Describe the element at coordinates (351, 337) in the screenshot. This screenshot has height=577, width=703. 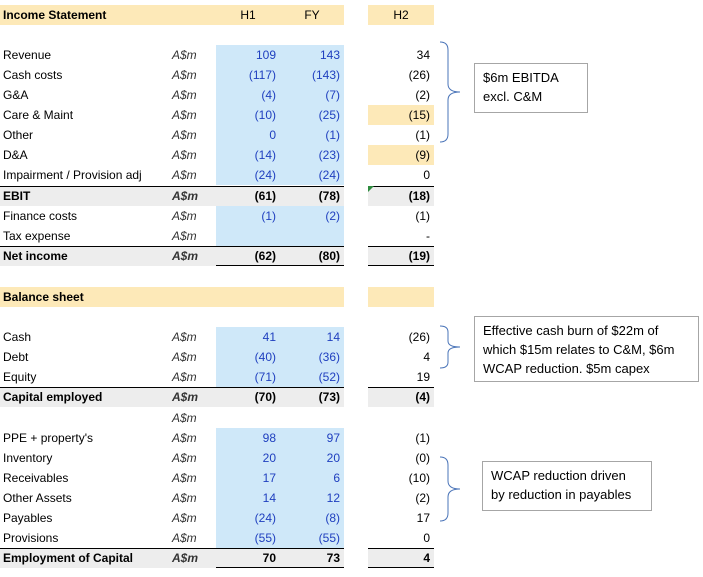
I see `table-row: Cash A$m 41 14 (26)` at that location.